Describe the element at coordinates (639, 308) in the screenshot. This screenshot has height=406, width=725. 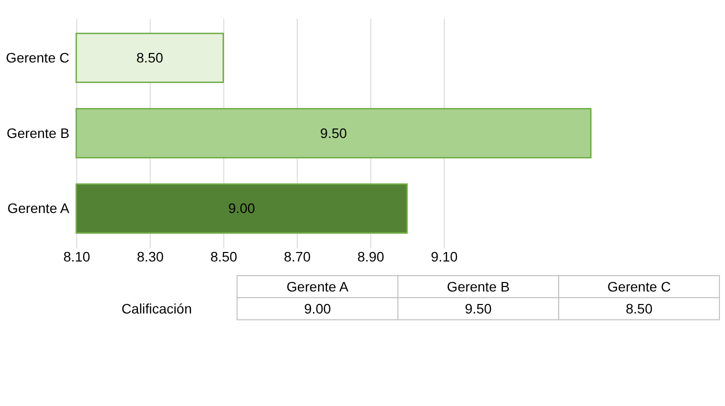
I see `text: 8.50` at that location.